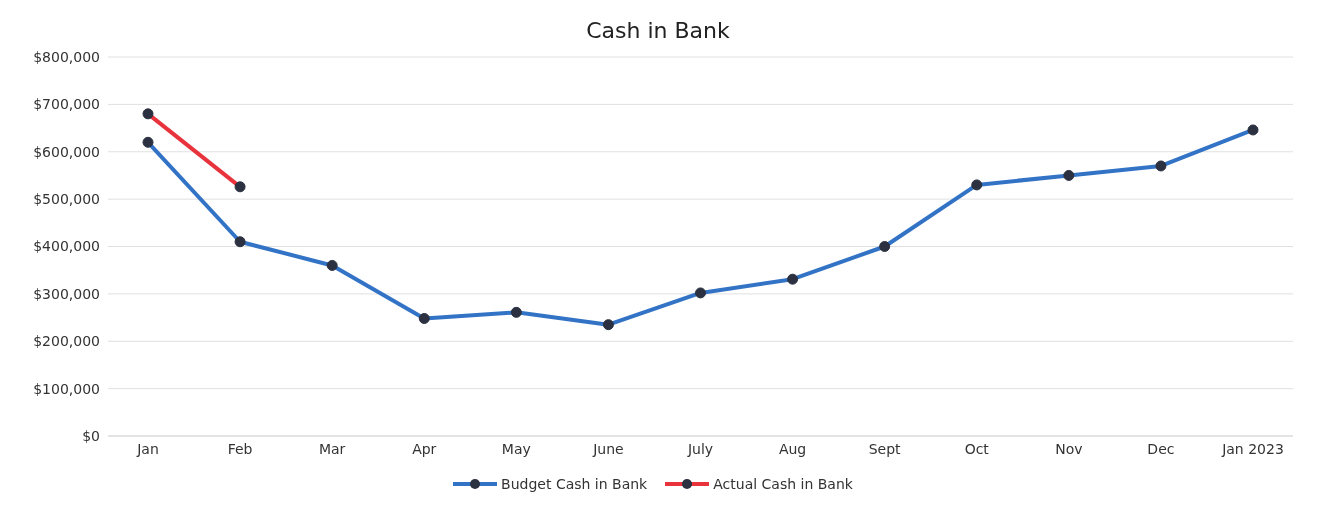 This screenshot has height=520, width=1319. I want to click on x-tick-label: Dec, so click(1161, 448).